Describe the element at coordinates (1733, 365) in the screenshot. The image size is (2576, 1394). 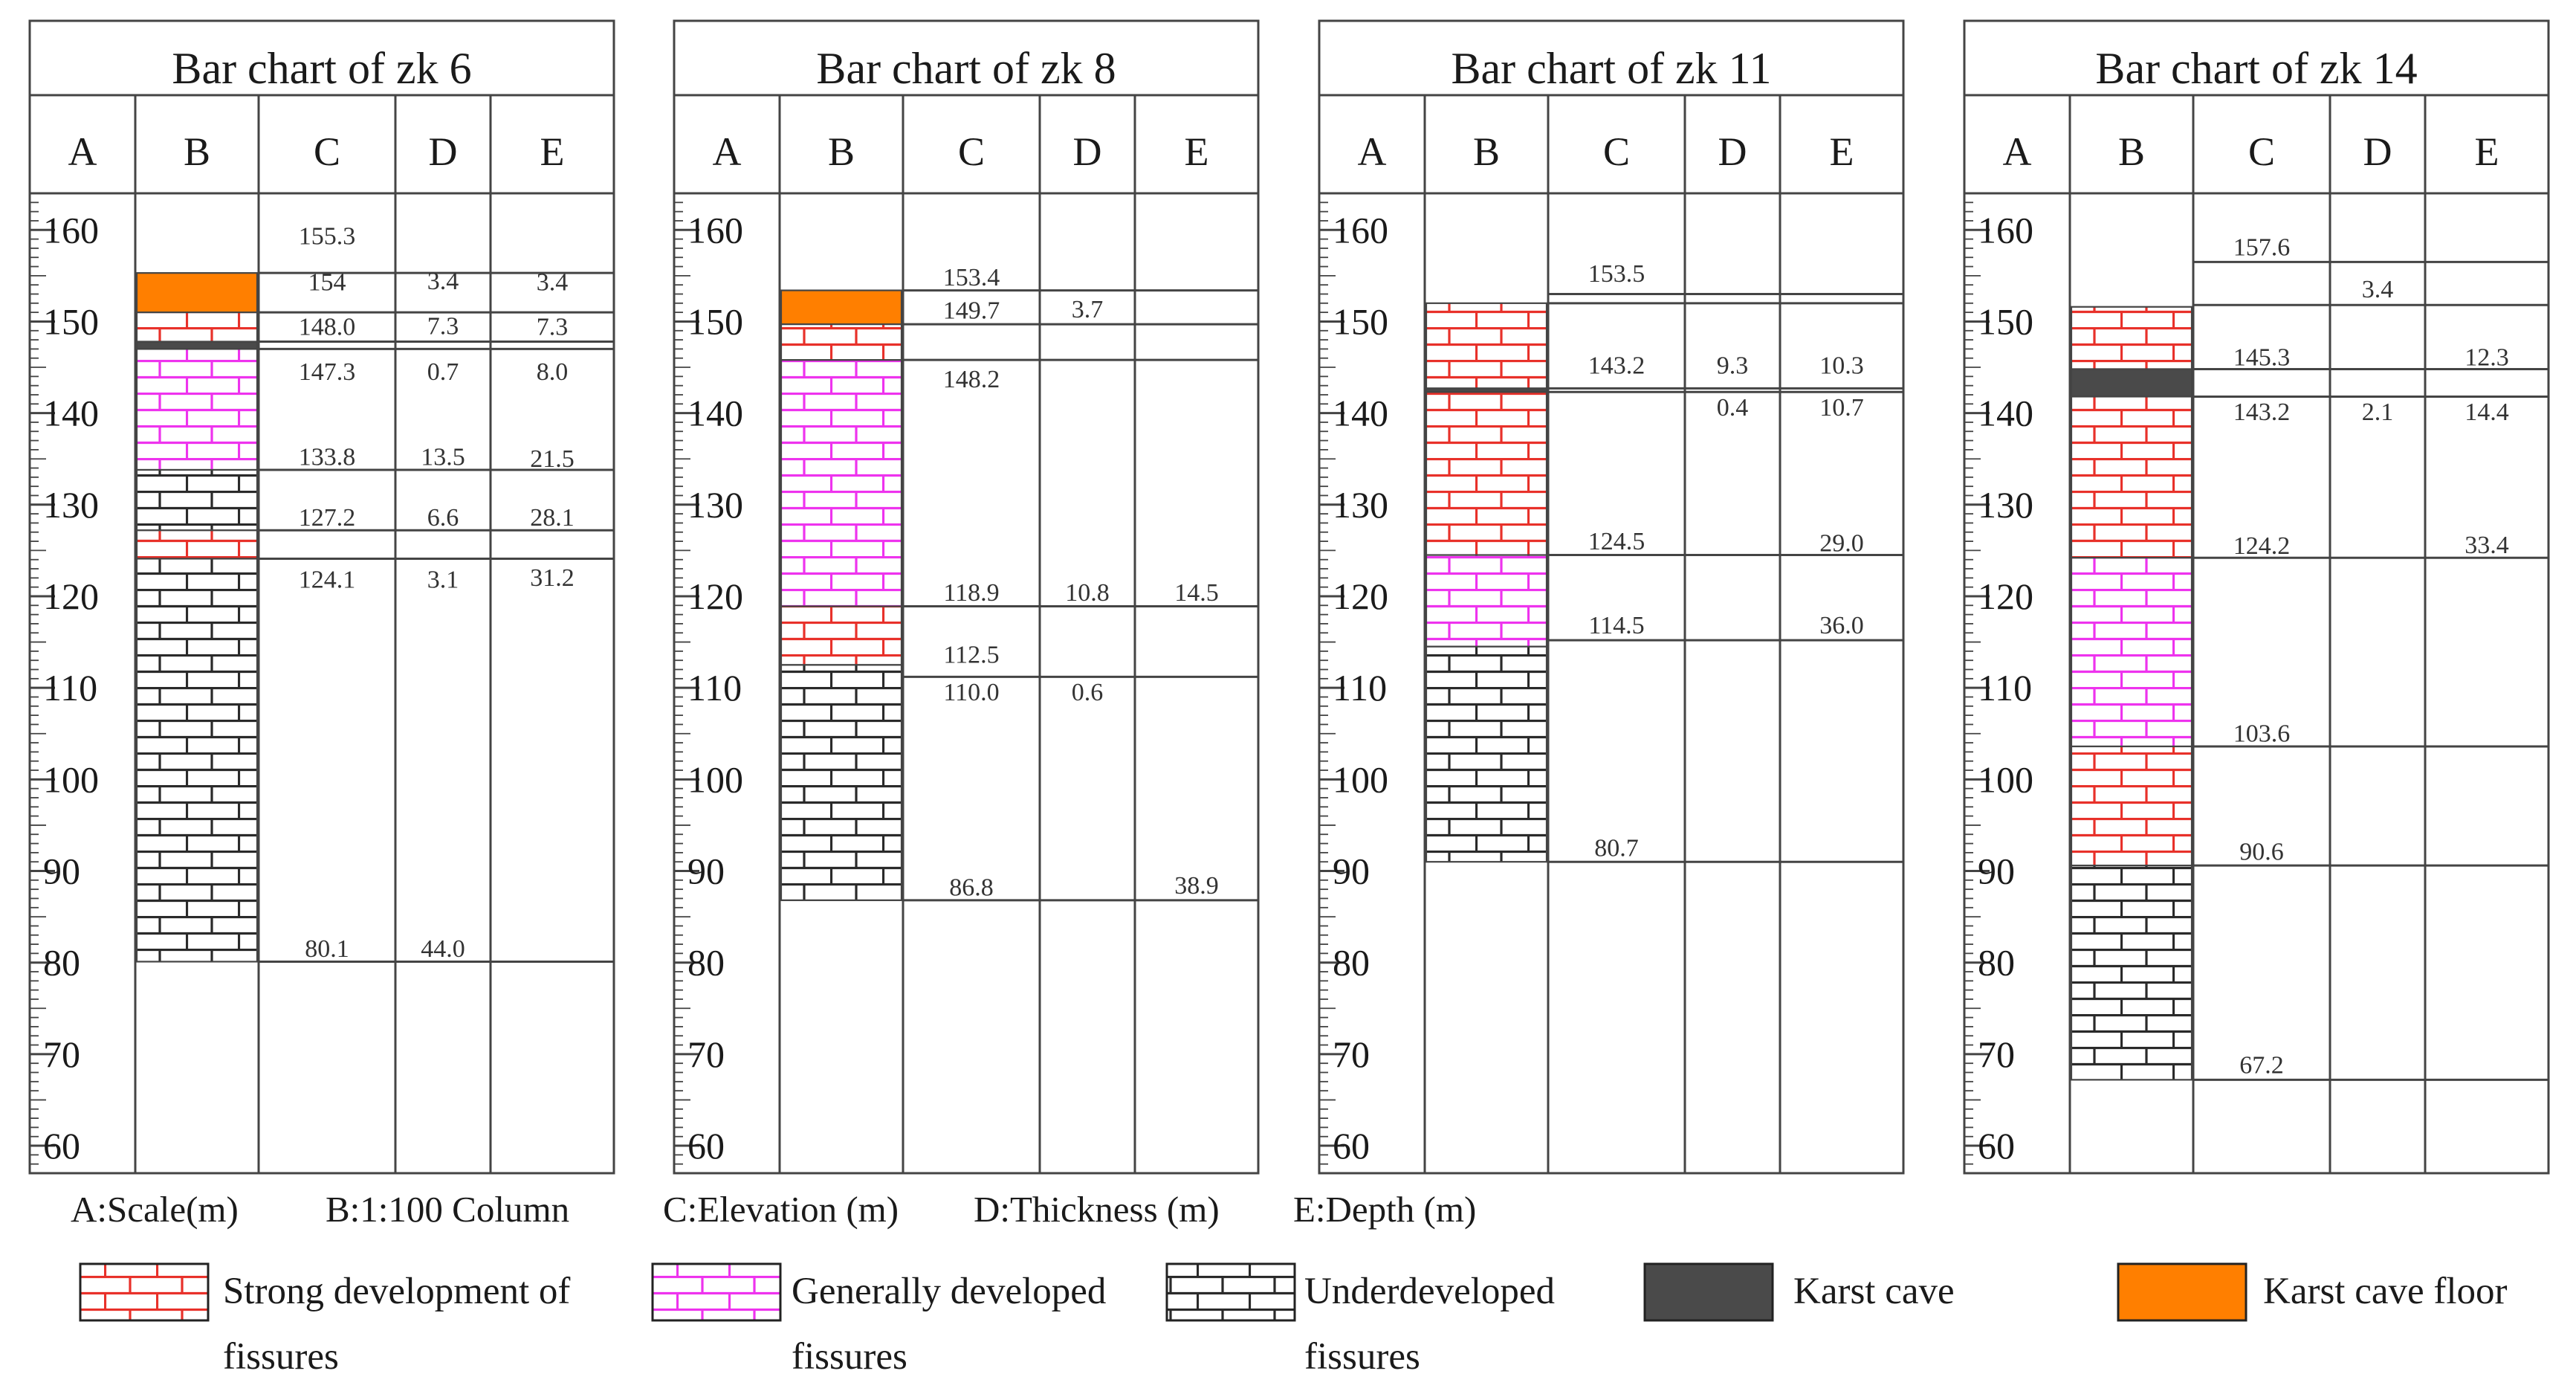
I see `value-label: 9.3` at that location.